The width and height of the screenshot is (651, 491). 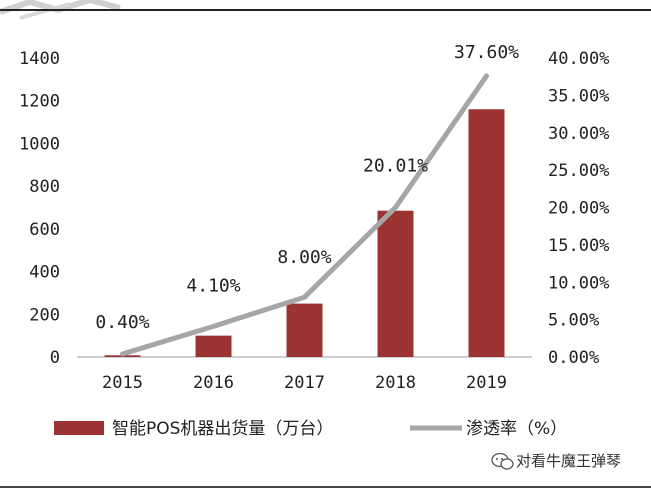 I want to click on y-right-tick-label: 20.00%, so click(x=578, y=209).